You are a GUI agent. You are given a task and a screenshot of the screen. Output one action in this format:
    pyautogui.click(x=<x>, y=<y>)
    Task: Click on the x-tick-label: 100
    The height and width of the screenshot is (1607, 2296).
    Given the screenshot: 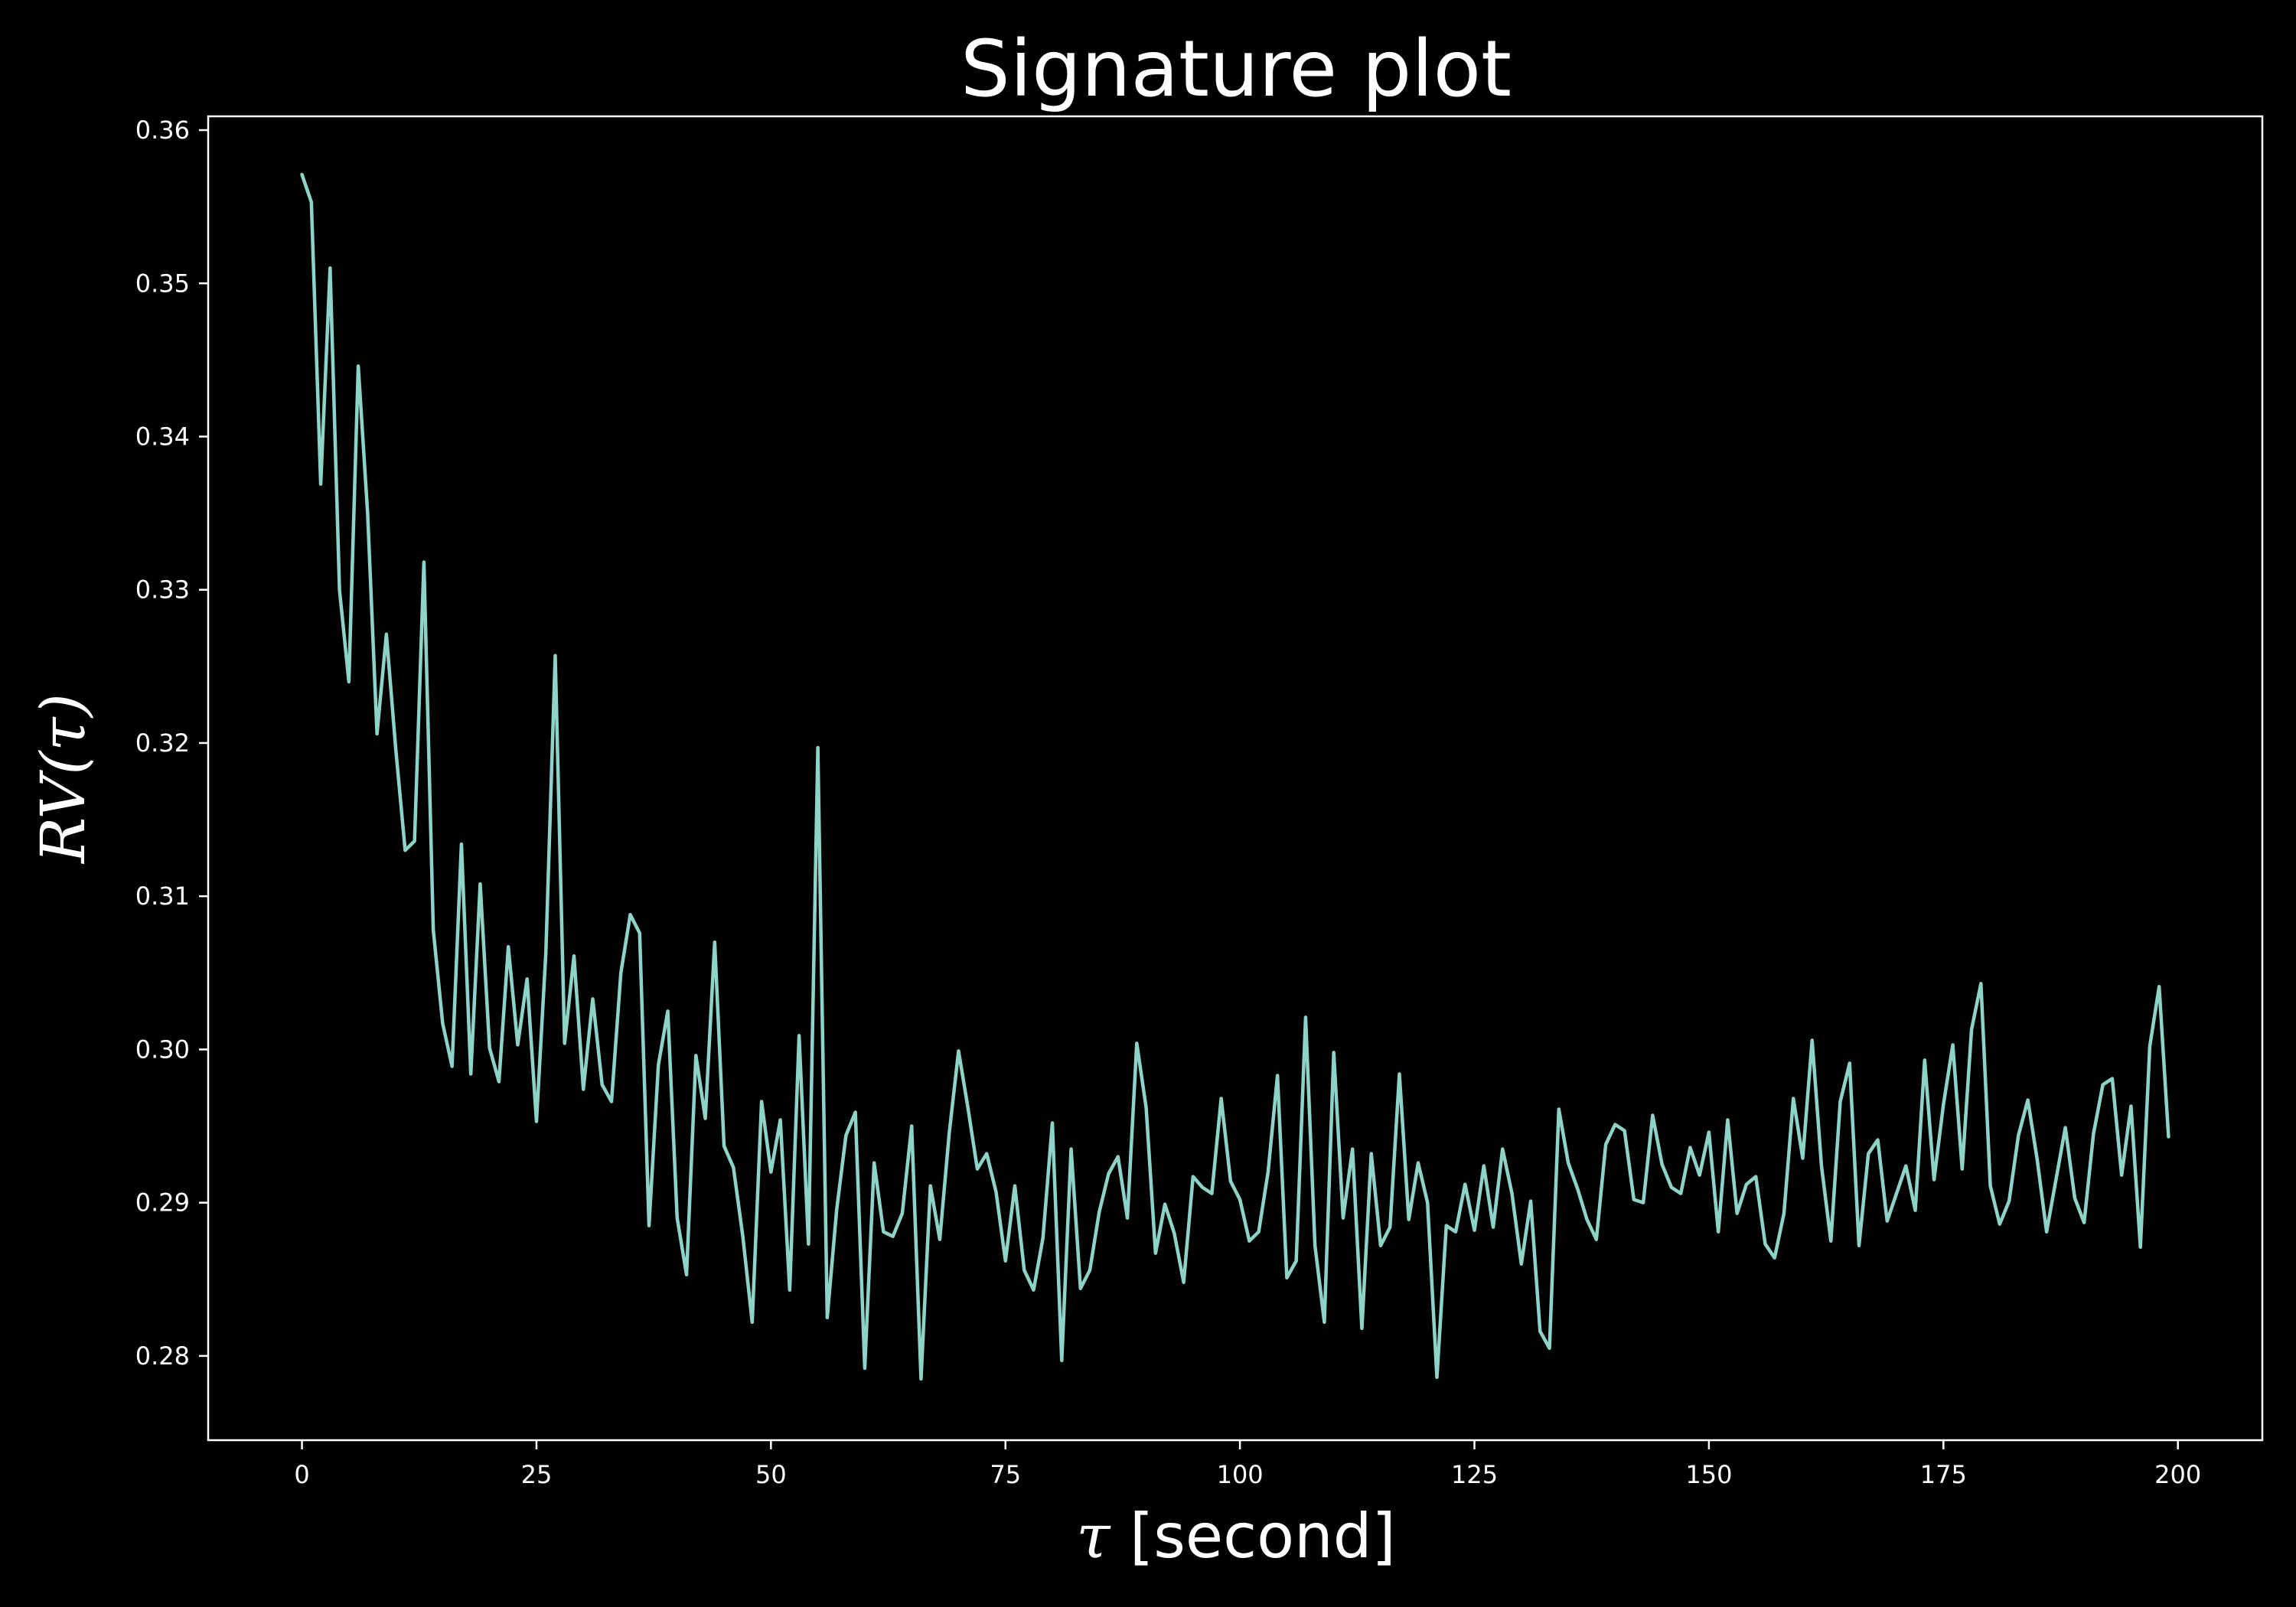 What is the action you would take?
    pyautogui.click(x=1240, y=1474)
    